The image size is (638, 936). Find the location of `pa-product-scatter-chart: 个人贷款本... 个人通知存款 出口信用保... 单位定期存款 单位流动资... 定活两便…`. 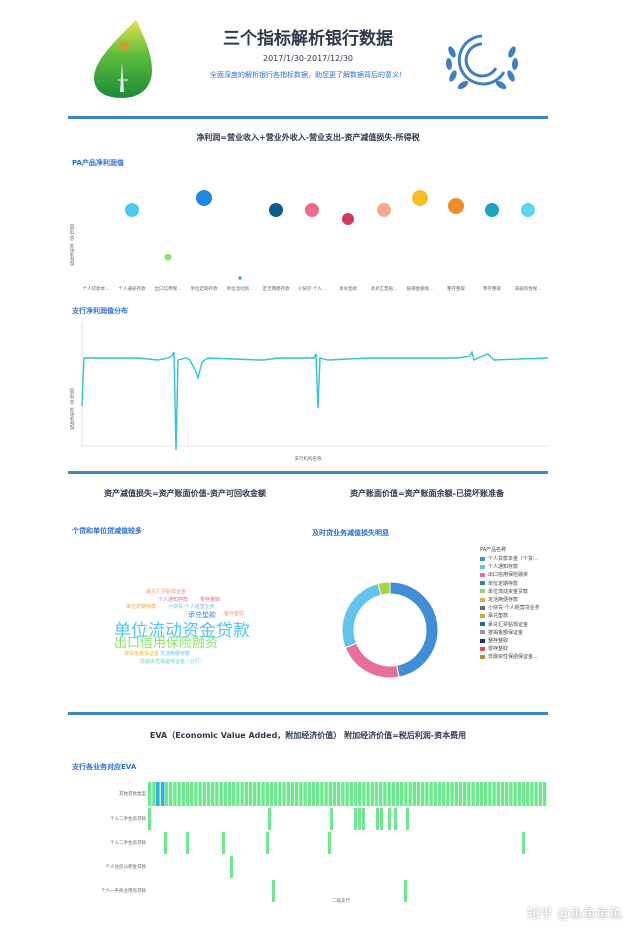

pa-product-scatter-chart: 个人贷款本... 个人通知存款 出口信用保... 单位定期存款 单位流动资... 定活两便… is located at coordinates (312, 241).